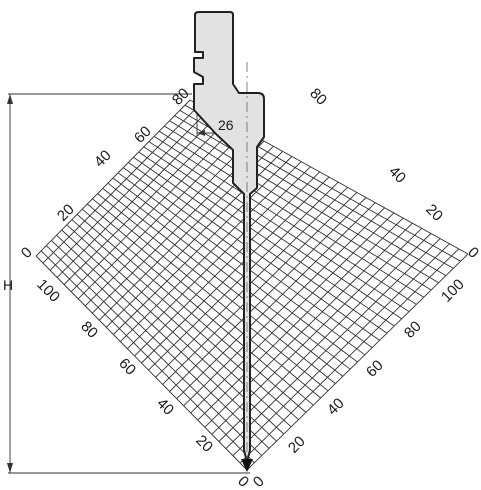 This screenshot has width=481, height=490. Describe the element at coordinates (453, 291) in the screenshot. I see `lower-right-tick: 100` at that location.